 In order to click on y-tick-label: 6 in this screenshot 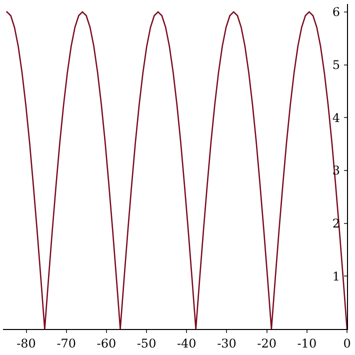, I will do `click(336, 12)`.